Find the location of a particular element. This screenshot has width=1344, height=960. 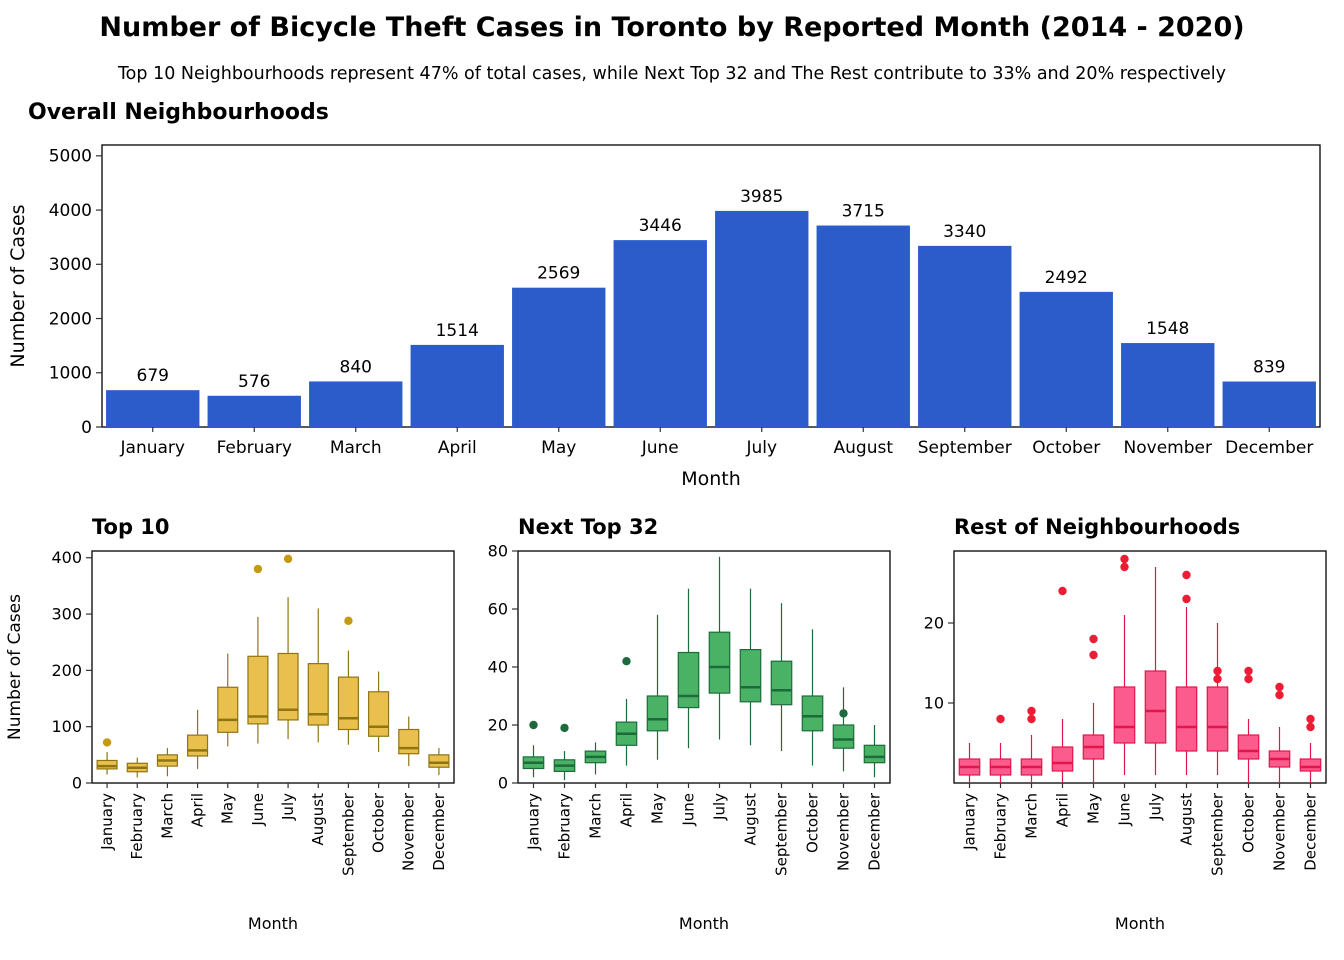

bar-value-label: 2569 is located at coordinates (558, 274).